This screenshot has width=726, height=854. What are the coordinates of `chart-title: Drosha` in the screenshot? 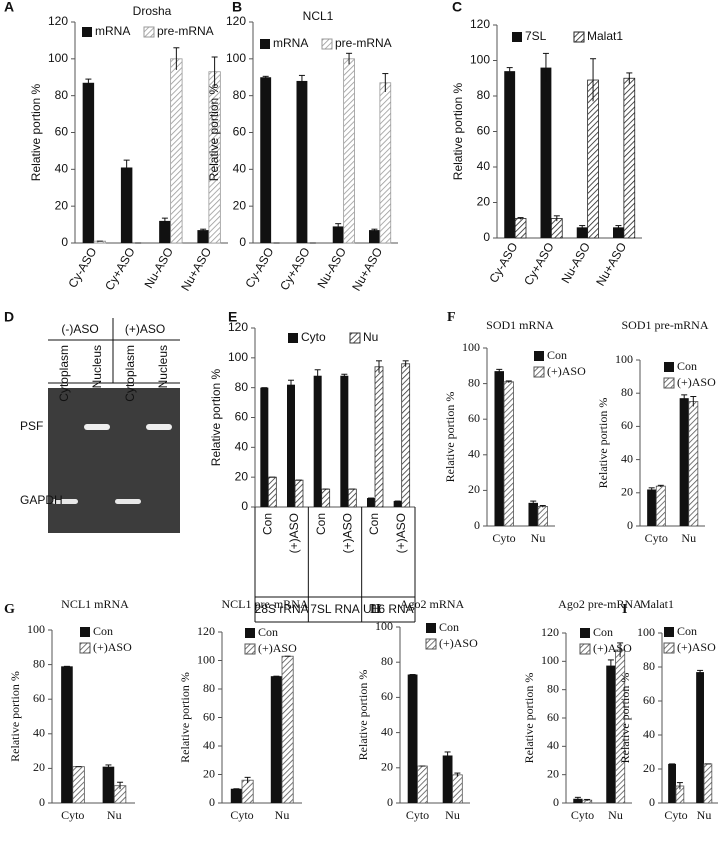 It's located at (152, 11).